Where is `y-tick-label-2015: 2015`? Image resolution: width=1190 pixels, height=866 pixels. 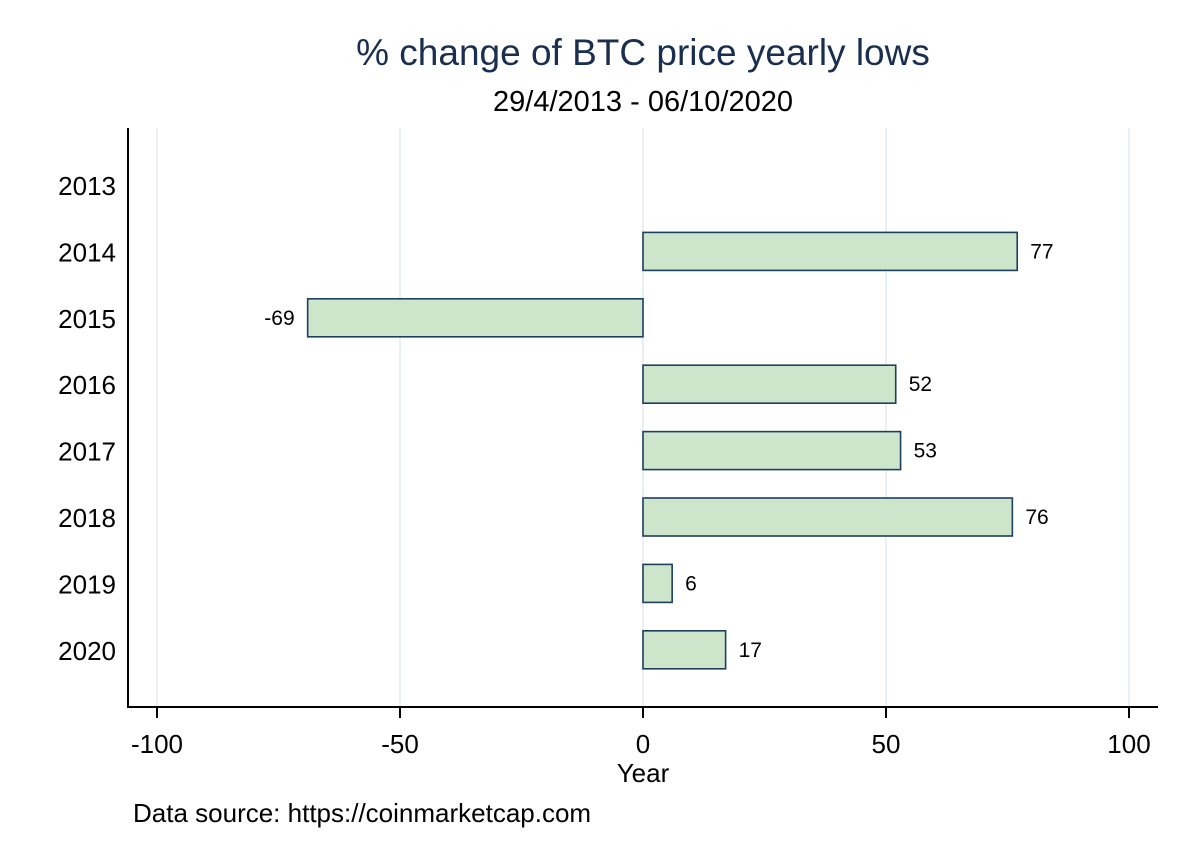
y-tick-label-2015: 2015 is located at coordinates (87, 319).